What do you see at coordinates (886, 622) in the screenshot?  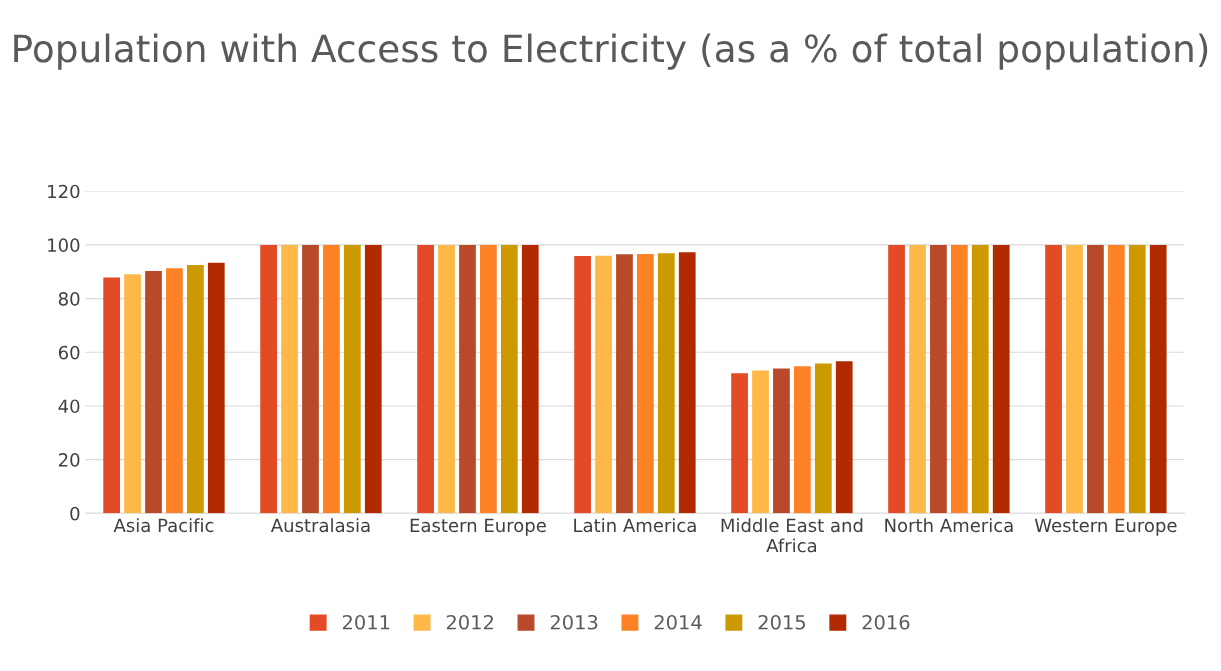 I see `legend-label: 2016` at bounding box center [886, 622].